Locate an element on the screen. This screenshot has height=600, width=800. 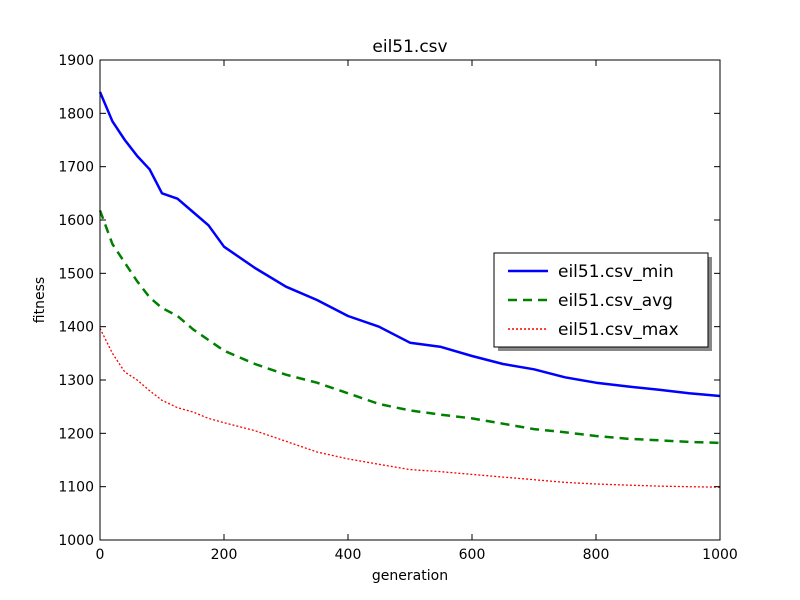
x-axis-label: generation is located at coordinates (410, 576).